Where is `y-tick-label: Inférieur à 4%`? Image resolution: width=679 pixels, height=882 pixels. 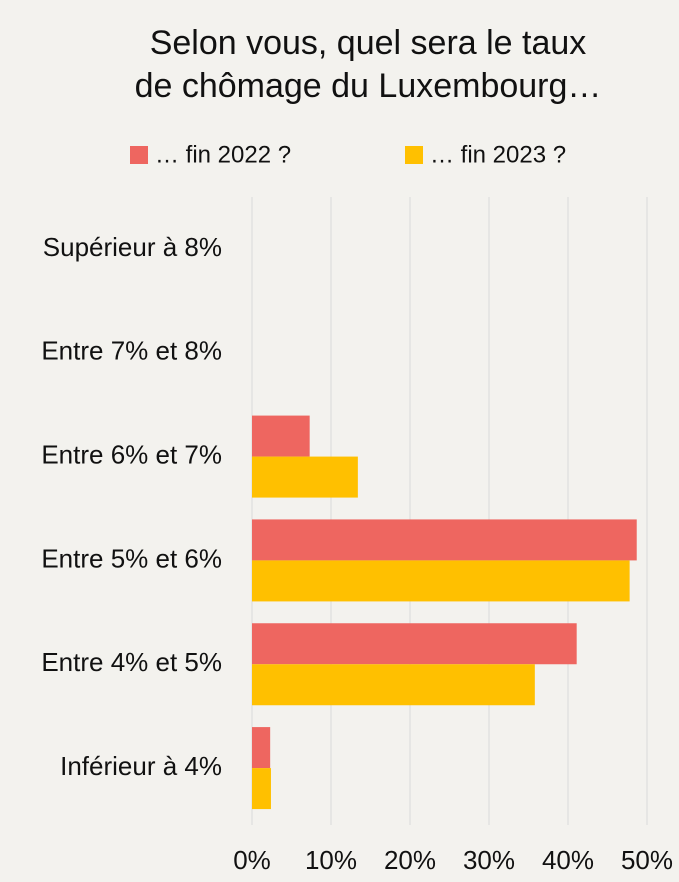
y-tick-label: Inférieur à 4% is located at coordinates (141, 766).